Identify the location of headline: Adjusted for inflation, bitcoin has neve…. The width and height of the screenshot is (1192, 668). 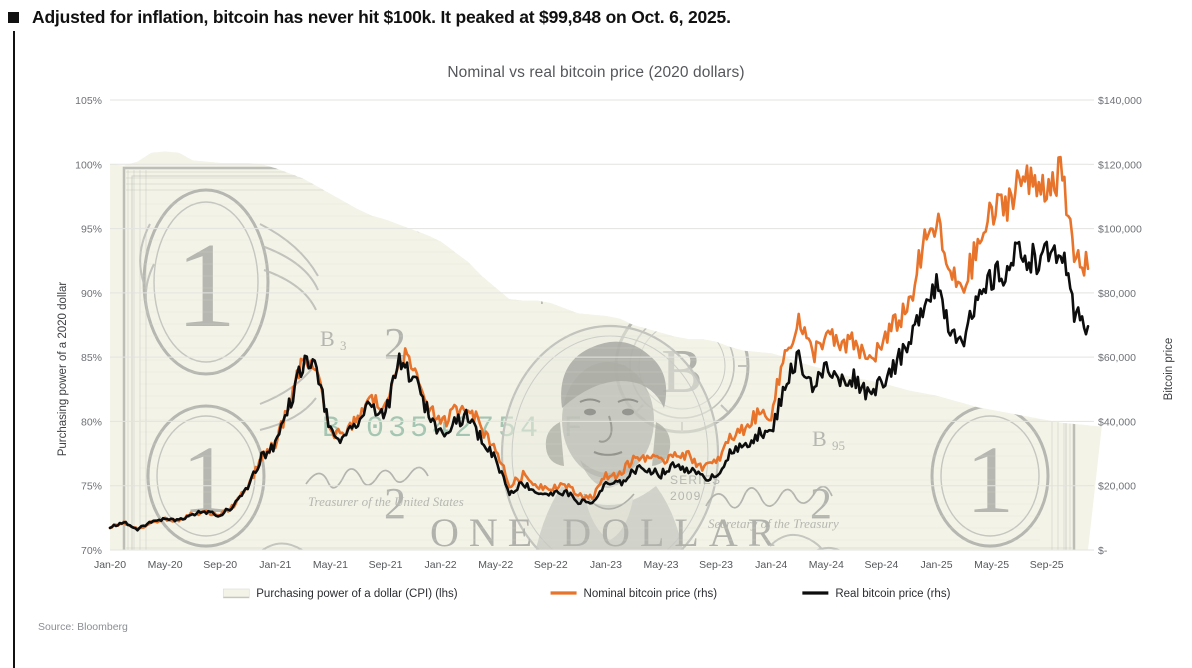
(596, 17).